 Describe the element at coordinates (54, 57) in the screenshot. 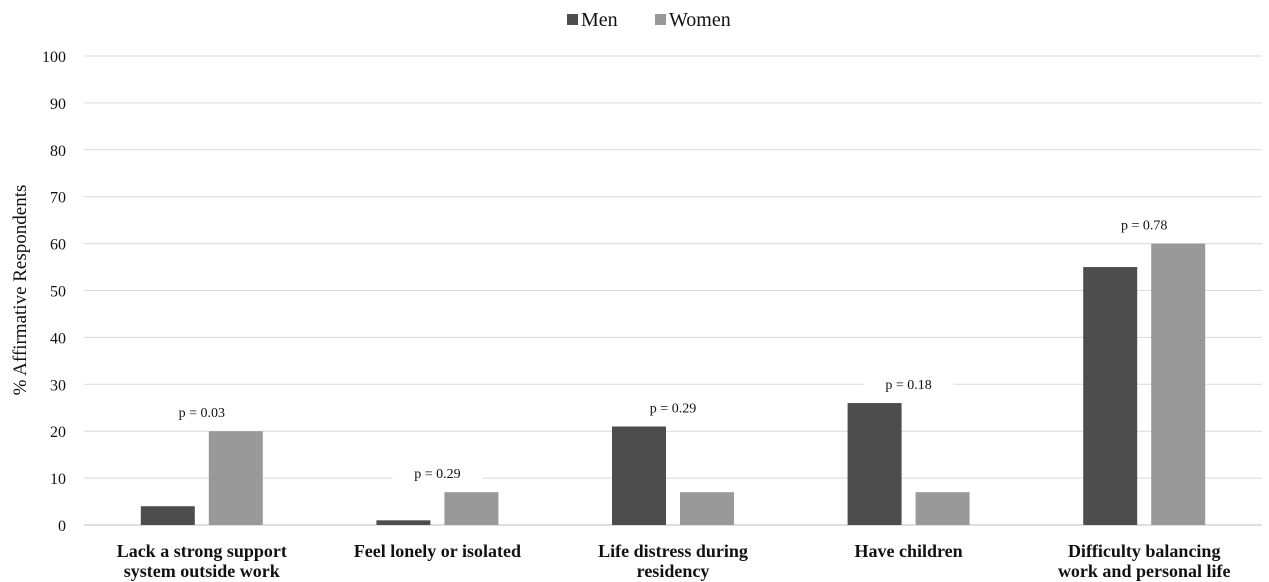

I see `y-tick-label: 100` at that location.